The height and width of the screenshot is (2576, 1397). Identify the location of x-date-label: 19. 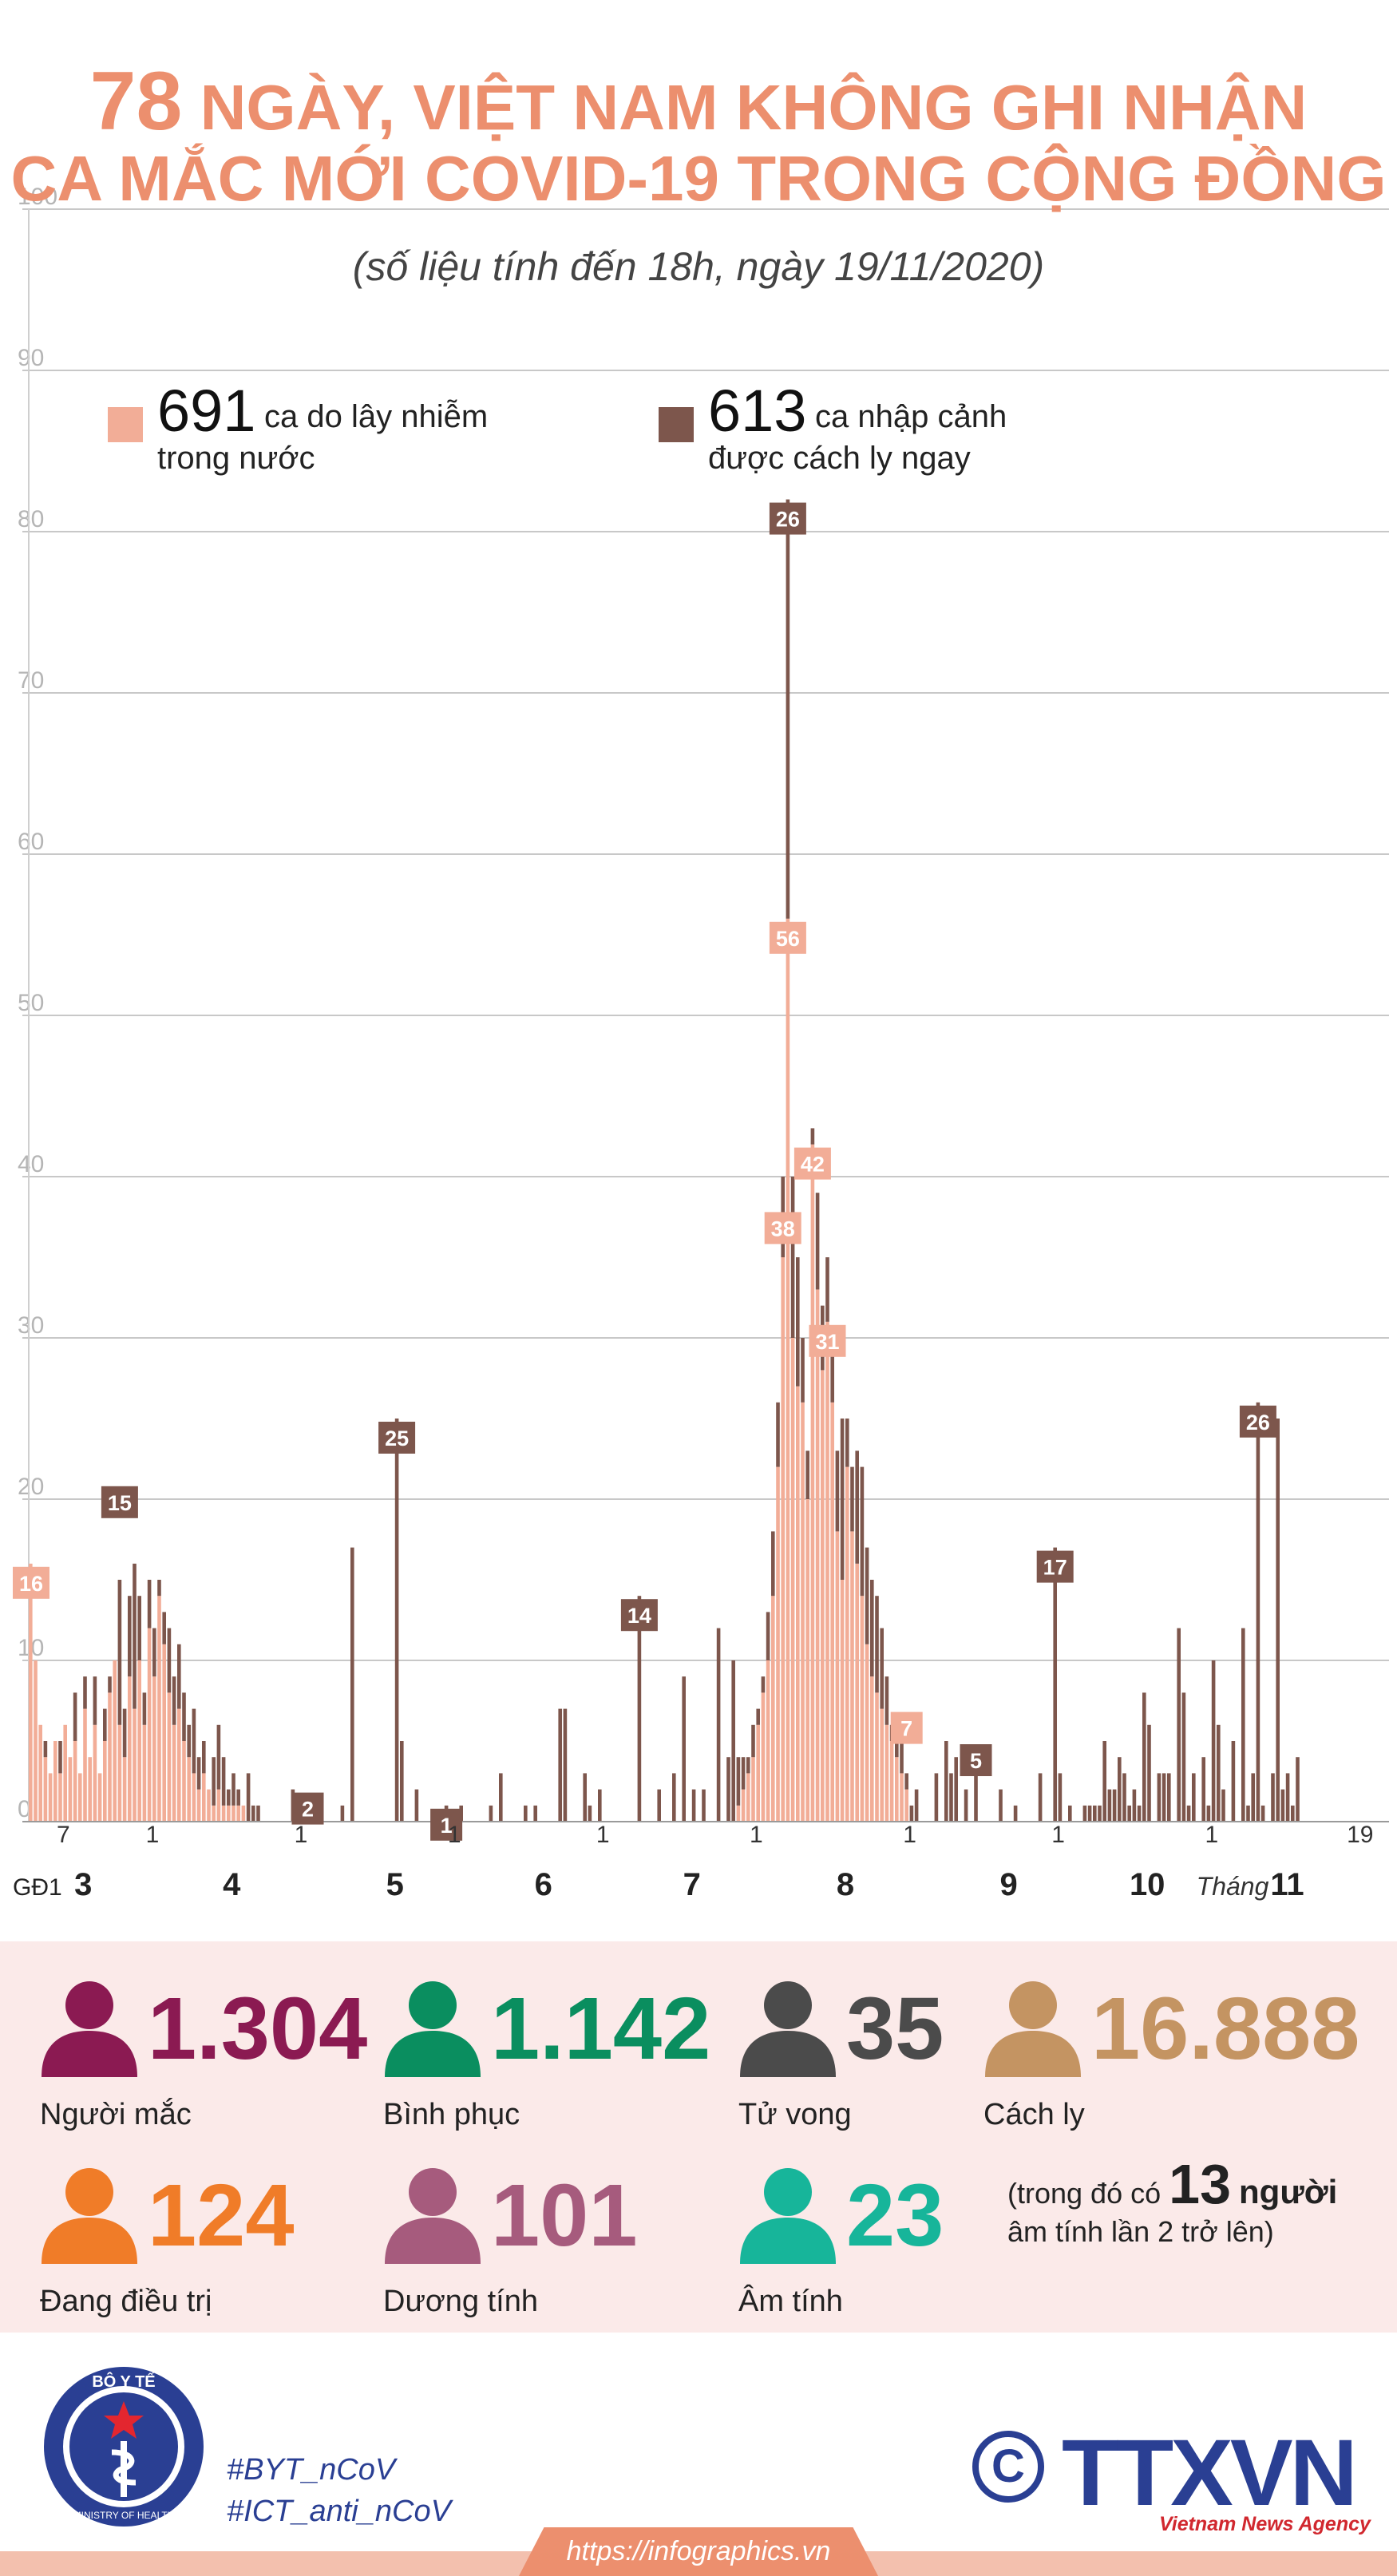
(1360, 1835).